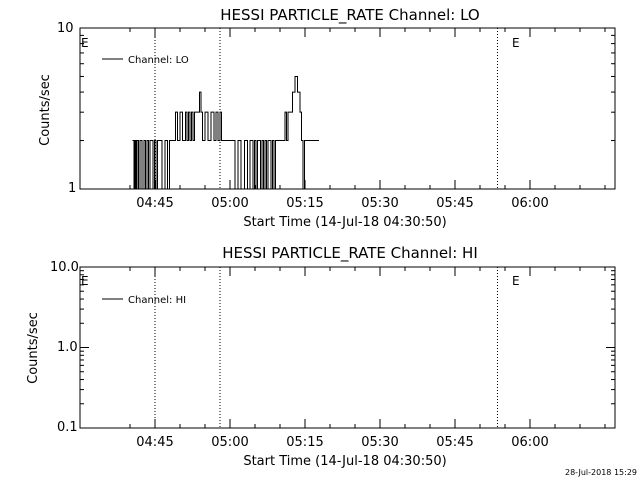 This screenshot has width=640, height=480. Describe the element at coordinates (64, 267) in the screenshot. I see `chart-hi-ytick-label: 10.0` at that location.